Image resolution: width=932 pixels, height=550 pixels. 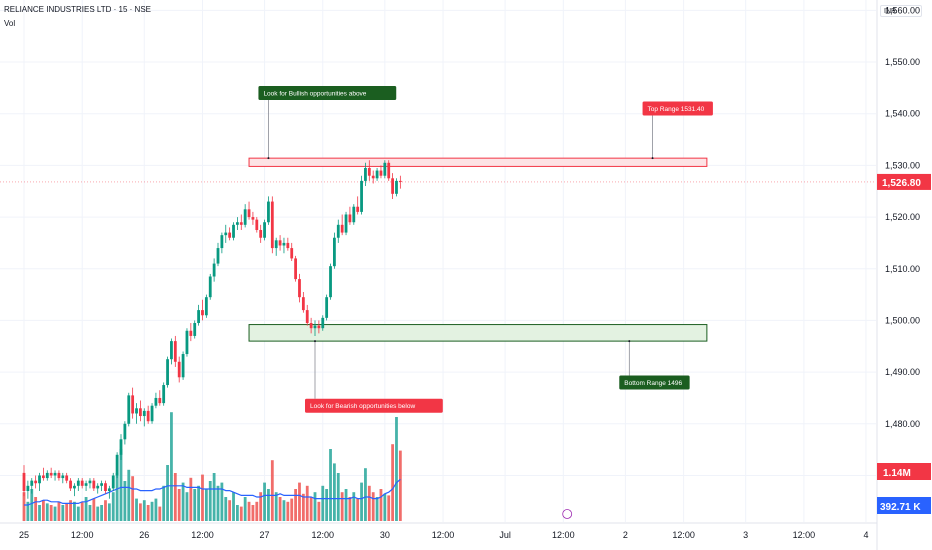 What do you see at coordinates (10, 23) in the screenshot?
I see `volume-indicator-label: Vol` at bounding box center [10, 23].